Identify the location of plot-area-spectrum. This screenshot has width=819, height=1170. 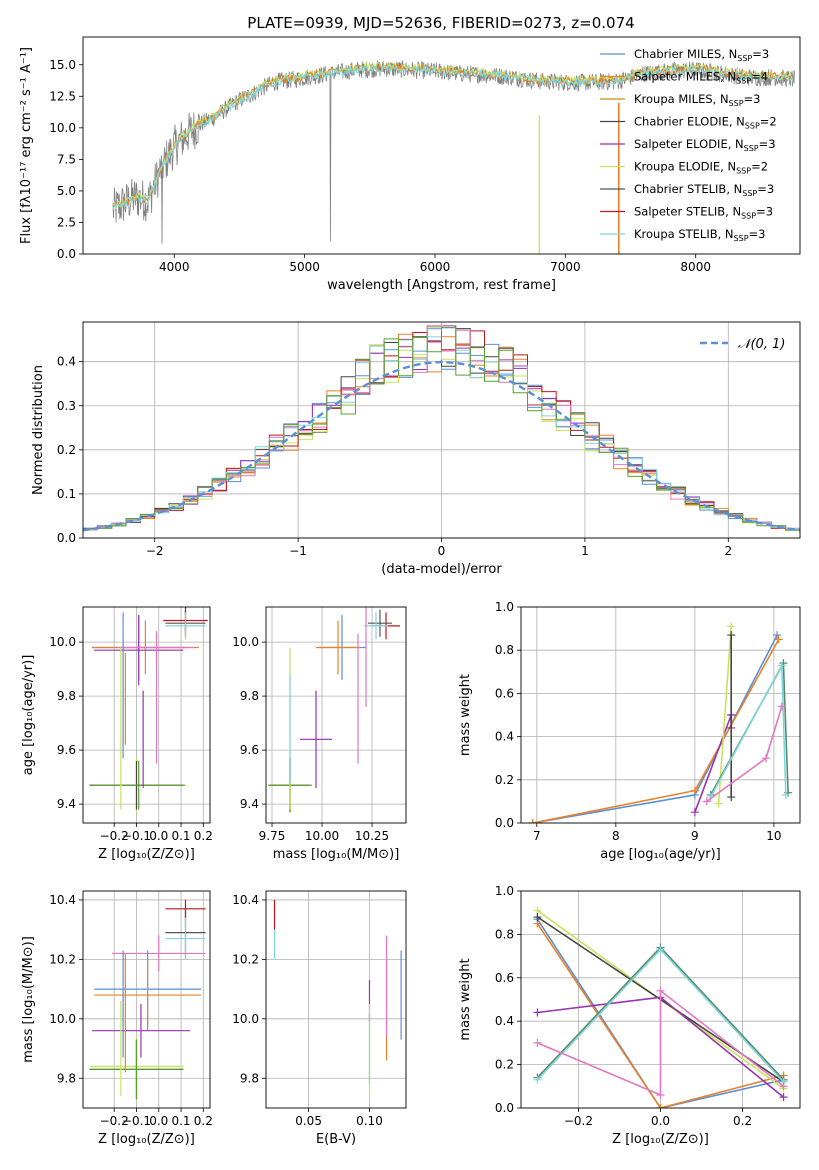
(453, 157).